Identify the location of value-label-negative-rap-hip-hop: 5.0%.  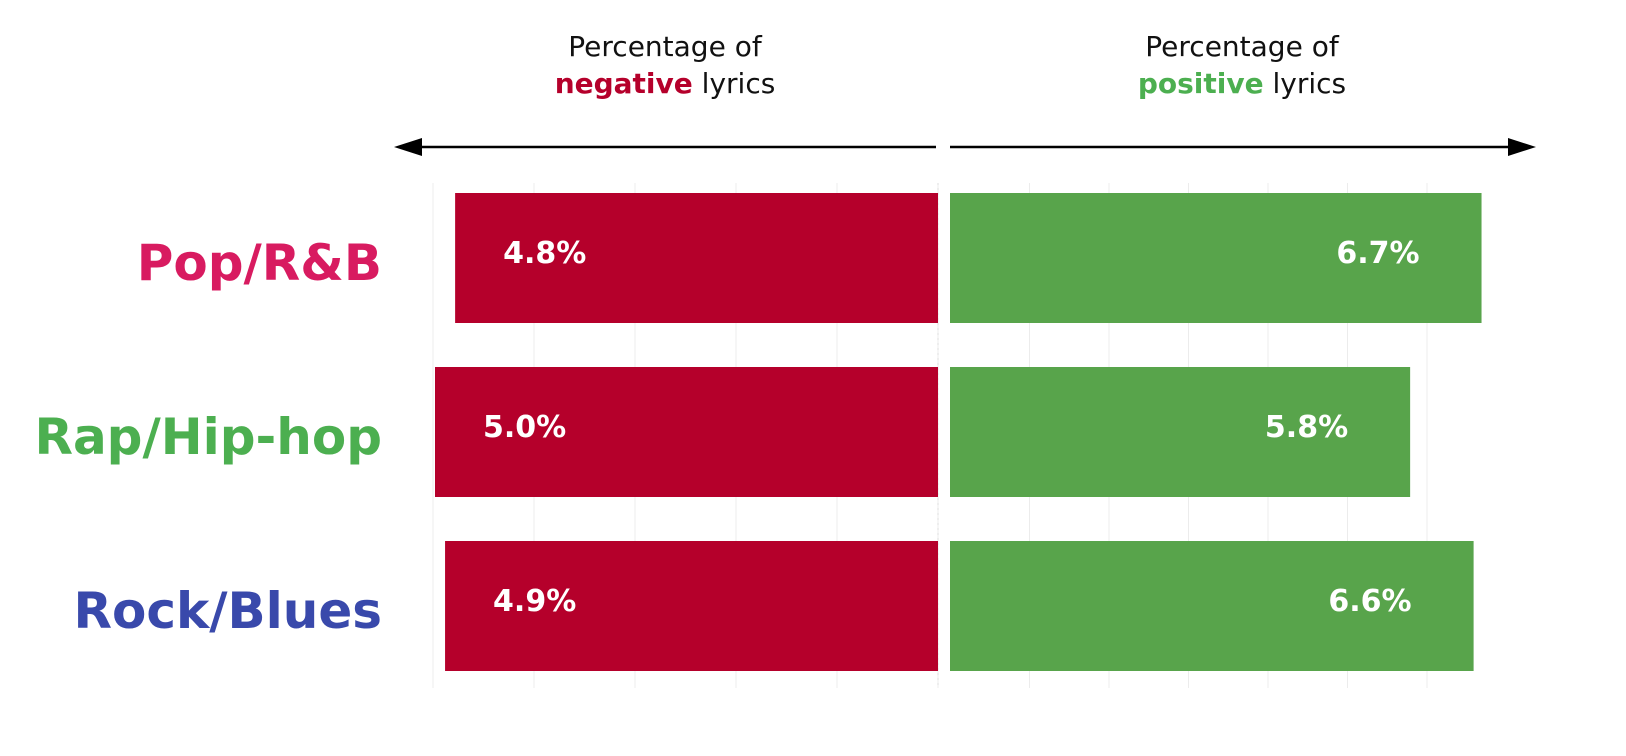
(524, 427).